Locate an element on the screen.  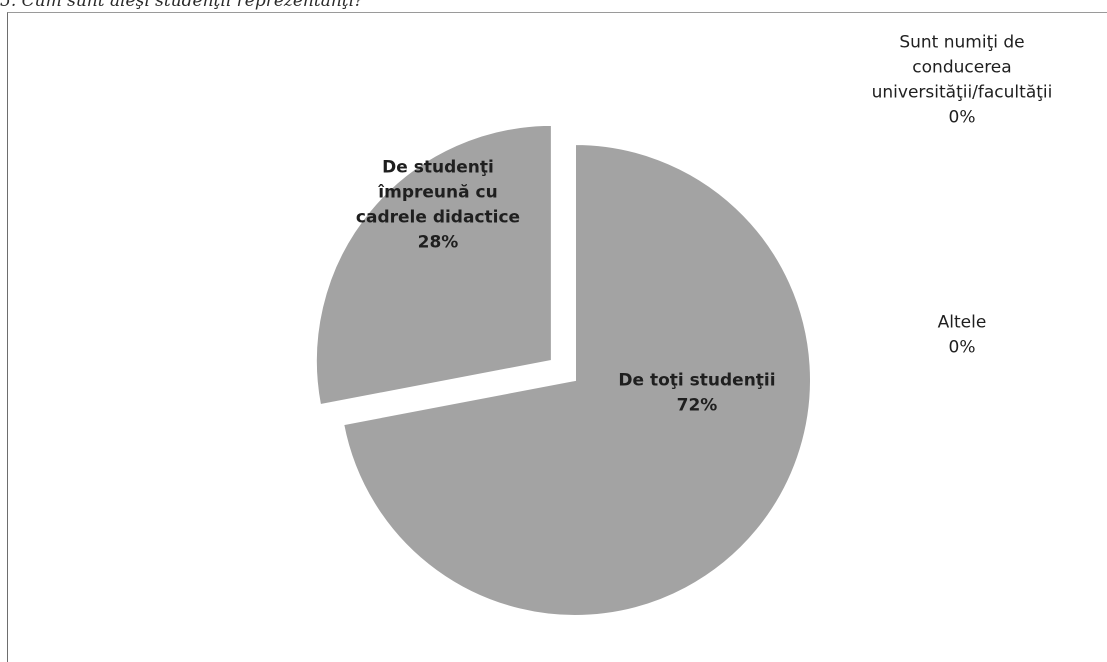
slice-percent-label: 28% is located at coordinates (438, 243).